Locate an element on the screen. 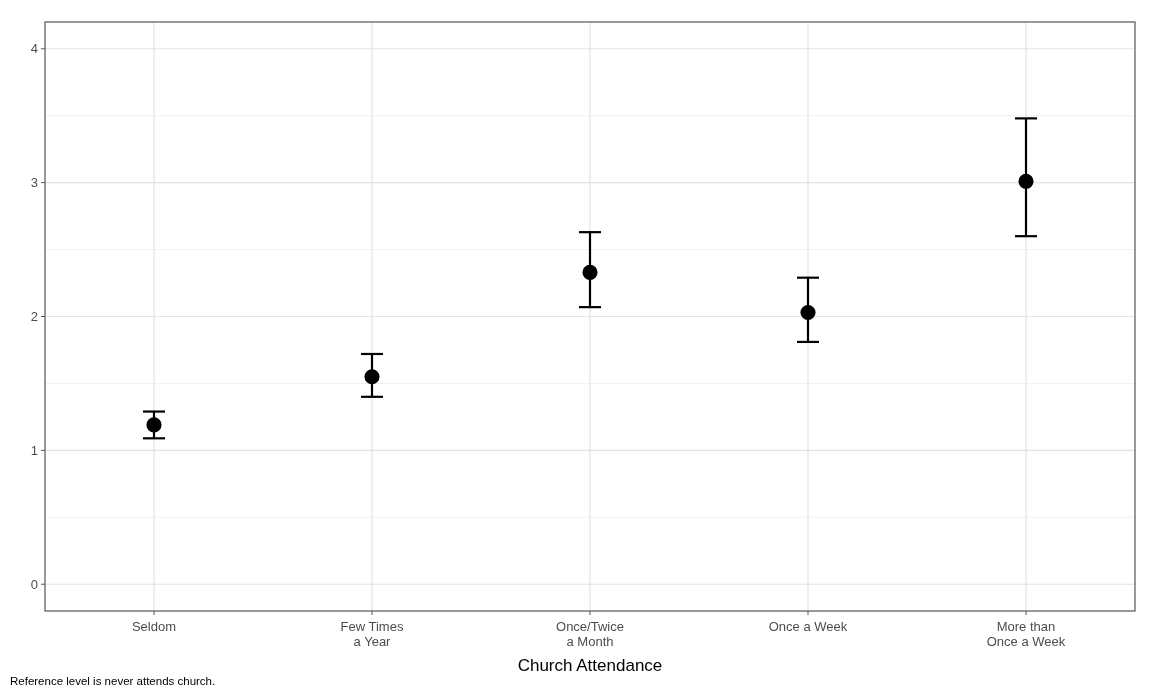 This screenshot has width=1153, height=699. x-tick-label: Few Times a Year is located at coordinates (372, 634).